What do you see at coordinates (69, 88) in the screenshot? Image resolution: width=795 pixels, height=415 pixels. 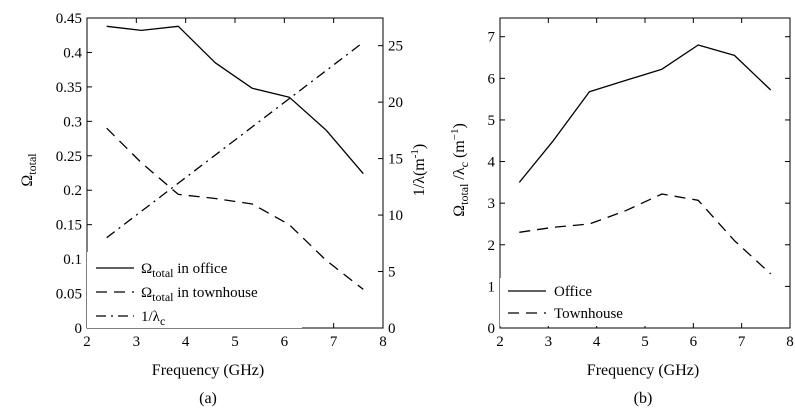 I see `y-tick-label: 0.35` at bounding box center [69, 88].